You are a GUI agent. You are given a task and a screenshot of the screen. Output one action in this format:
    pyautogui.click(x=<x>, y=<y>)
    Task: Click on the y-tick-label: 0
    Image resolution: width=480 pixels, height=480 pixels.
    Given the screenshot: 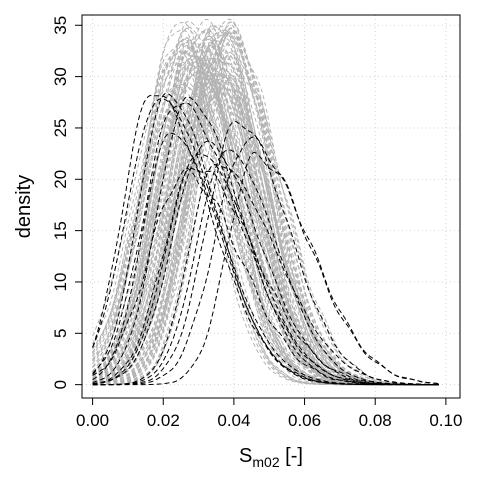 What is the action you would take?
    pyautogui.click(x=60, y=384)
    